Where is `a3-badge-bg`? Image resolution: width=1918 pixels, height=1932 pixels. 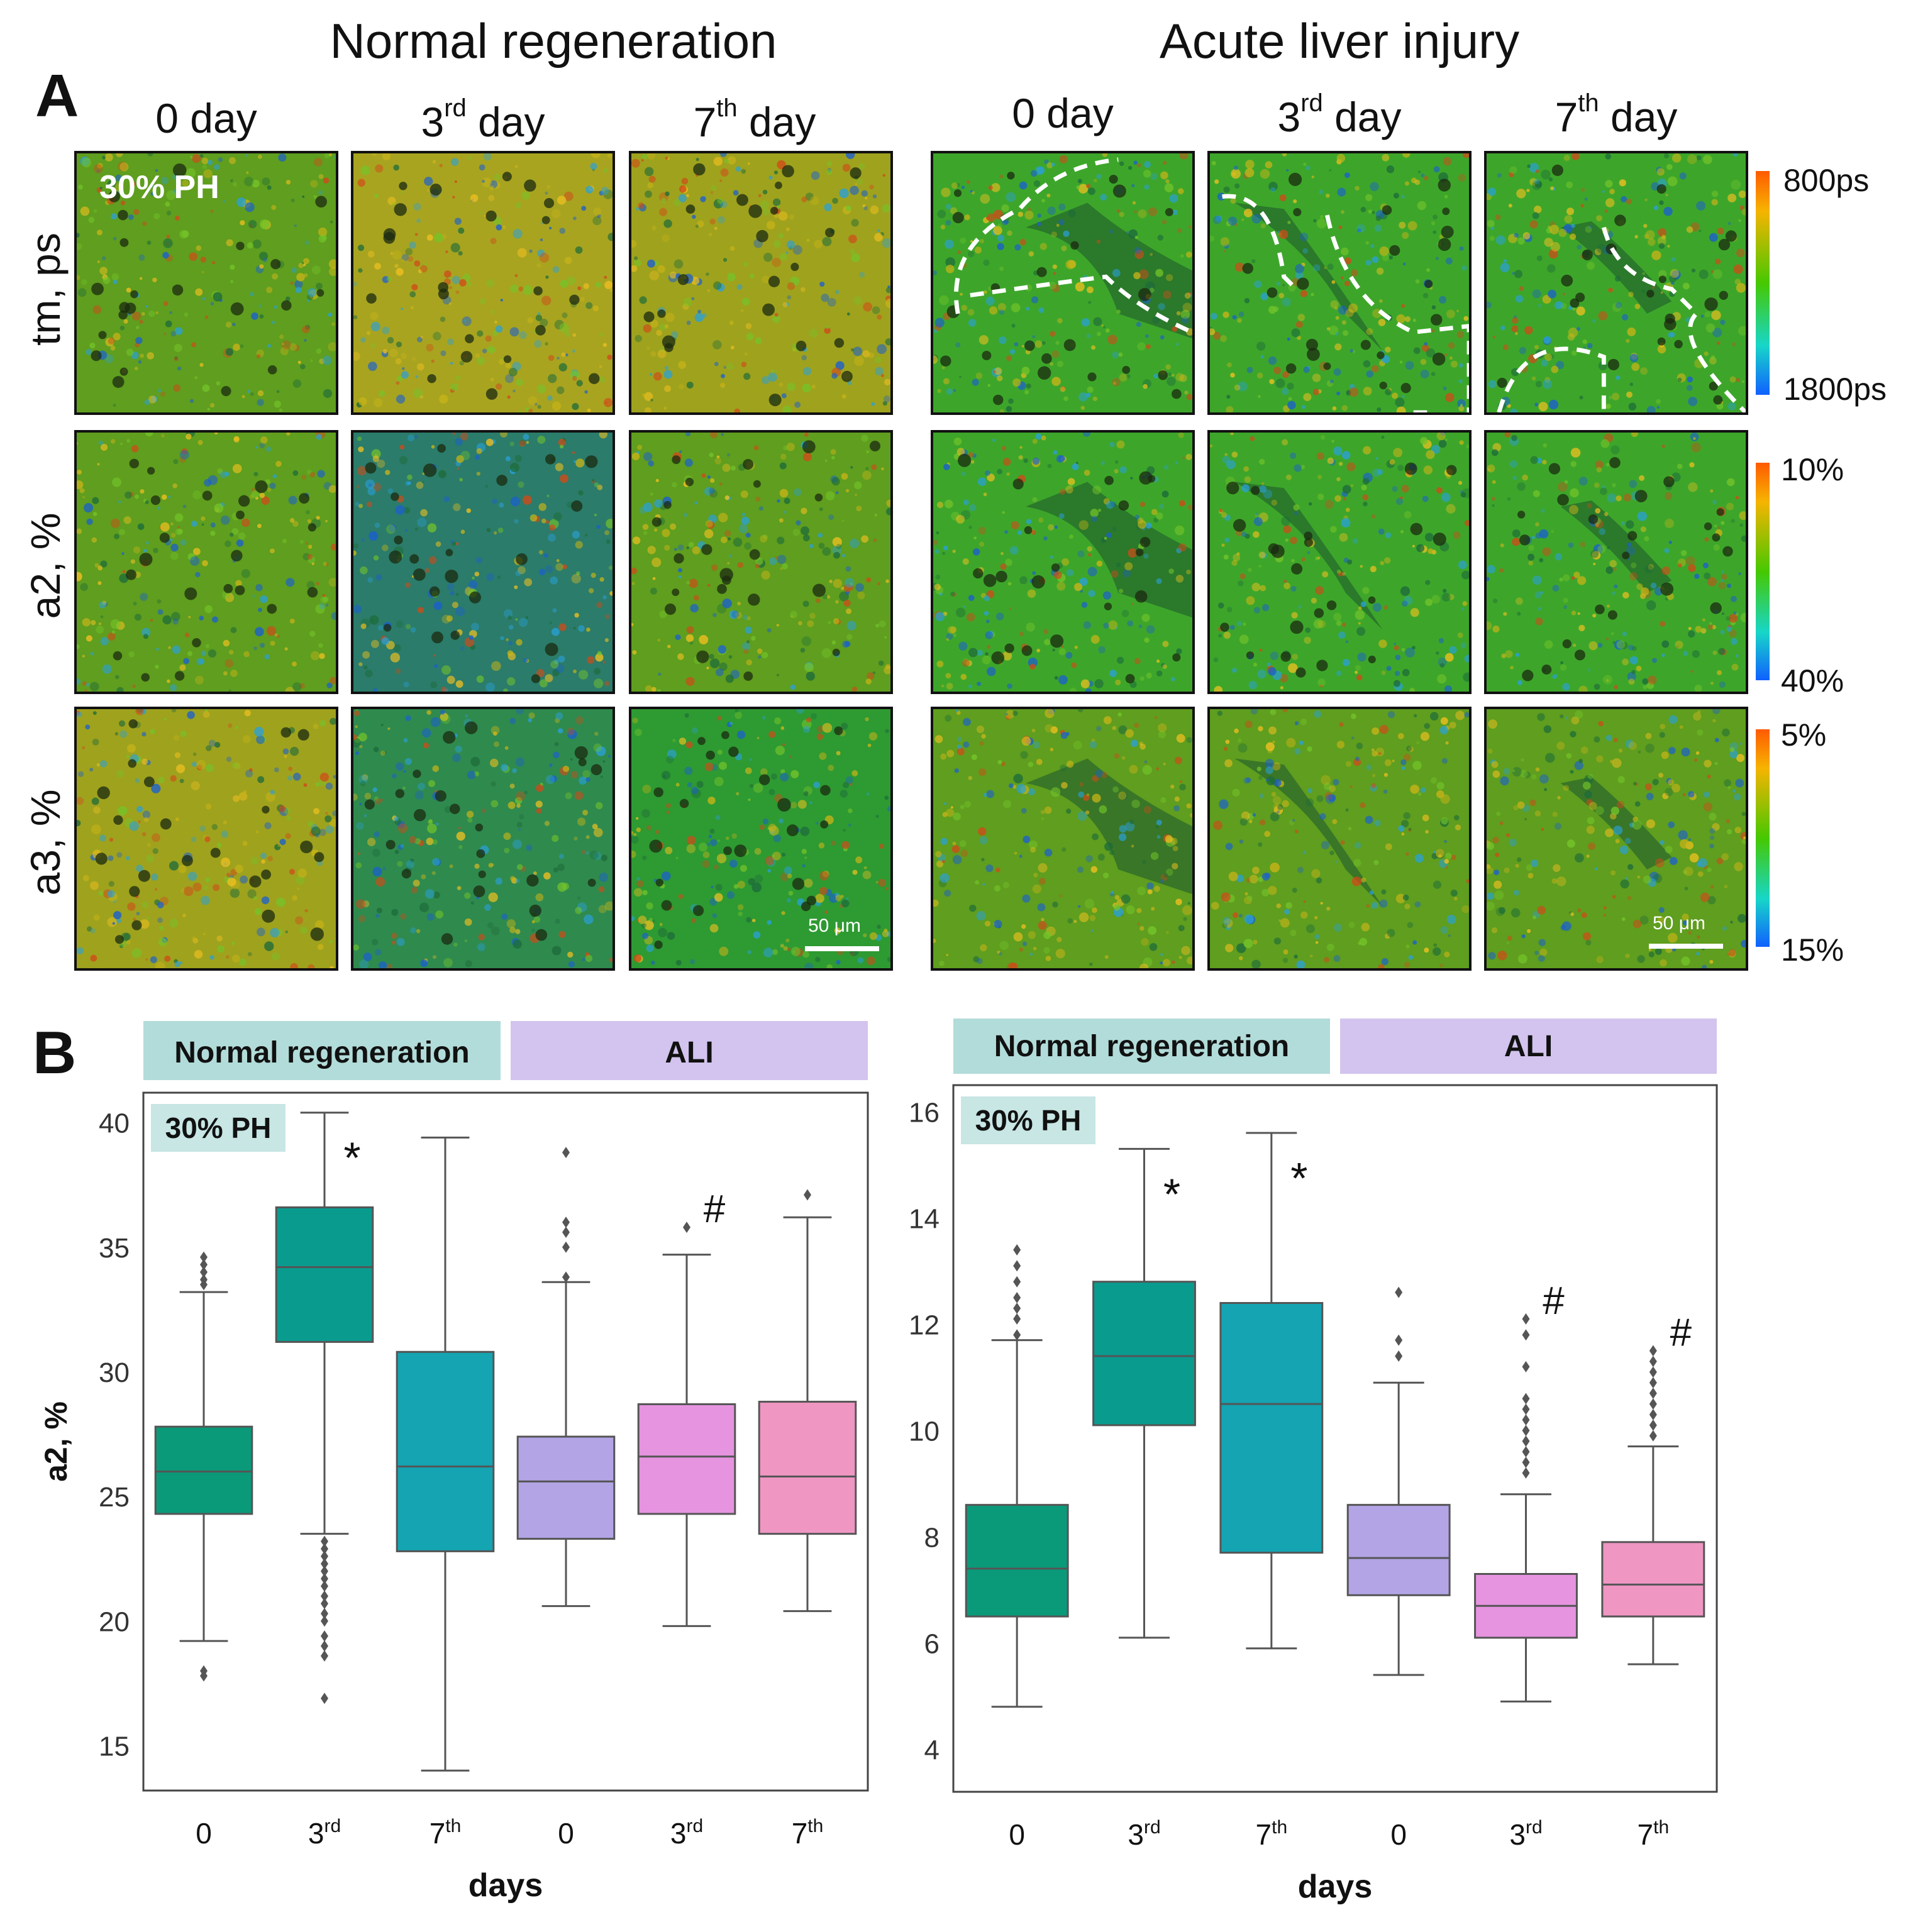 a3-badge-bg is located at coordinates (1028, 1120).